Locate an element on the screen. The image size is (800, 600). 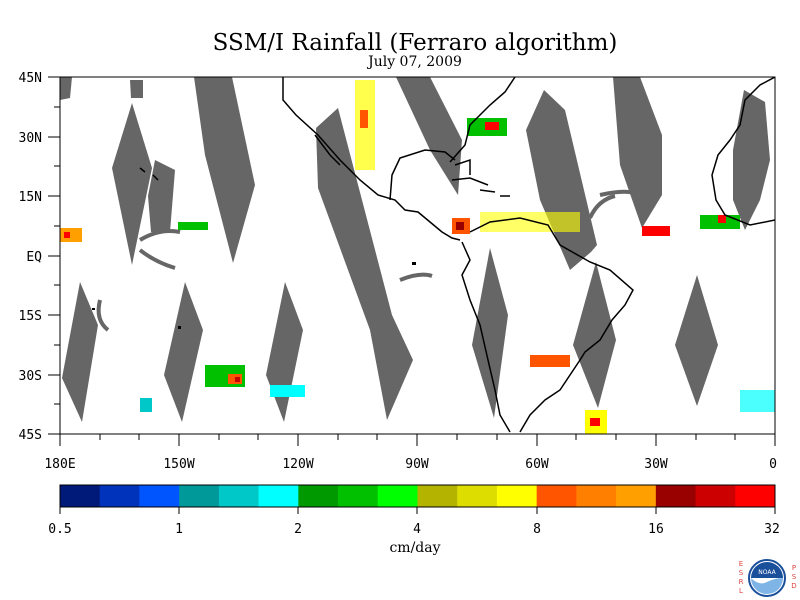
colorbar-label: 32 is located at coordinates (772, 529).